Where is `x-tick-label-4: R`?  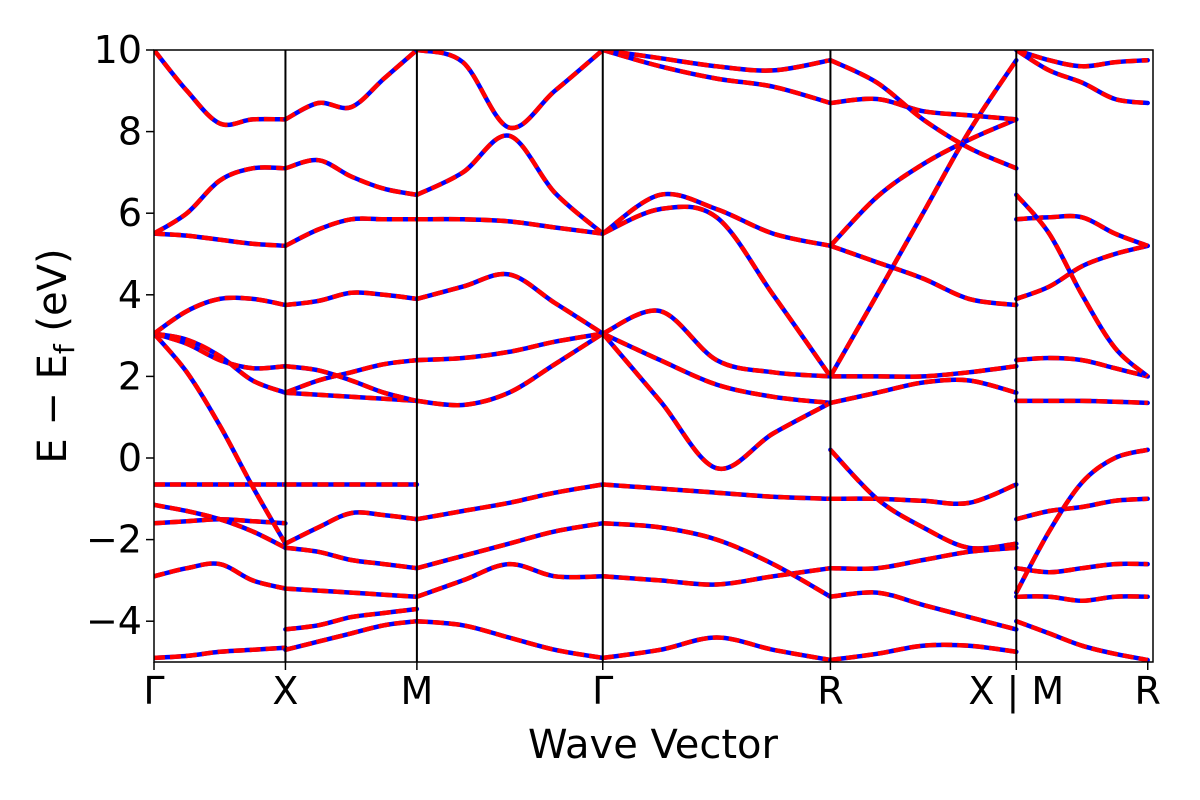 x-tick-label-4: R is located at coordinates (830, 691).